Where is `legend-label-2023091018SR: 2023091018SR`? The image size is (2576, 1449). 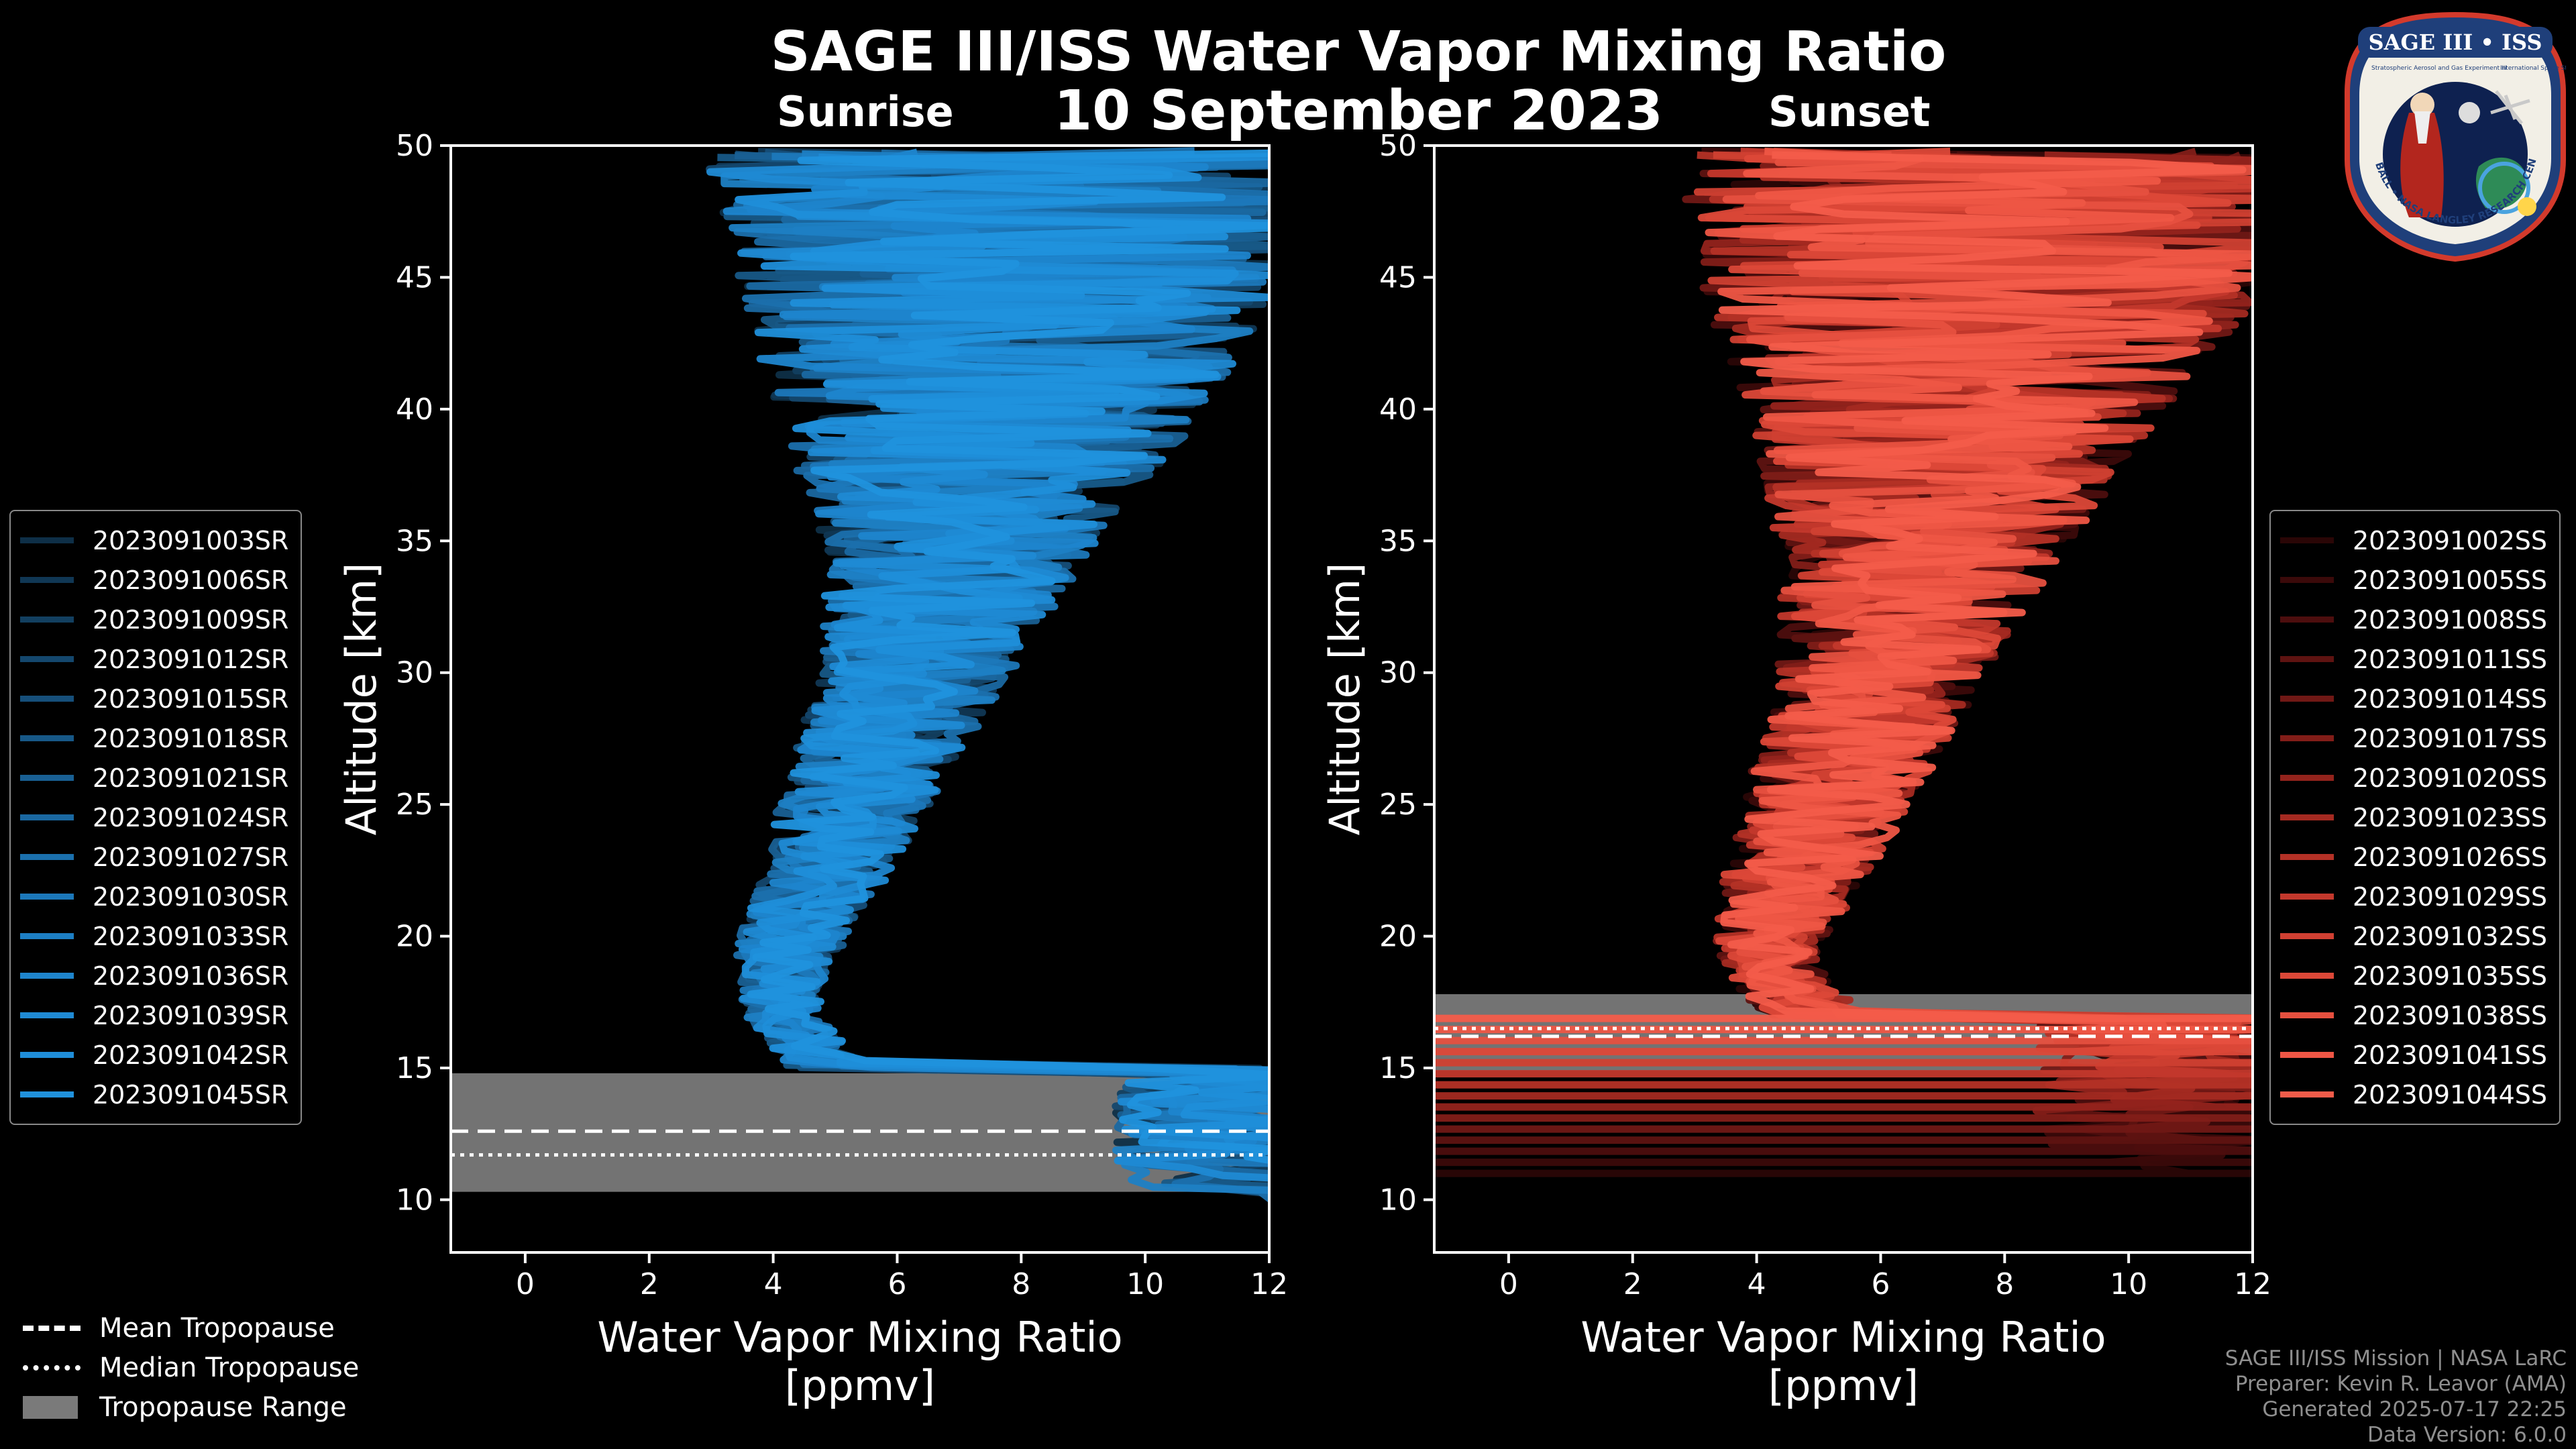
legend-label-2023091018SR: 2023091018SR is located at coordinates (191, 738).